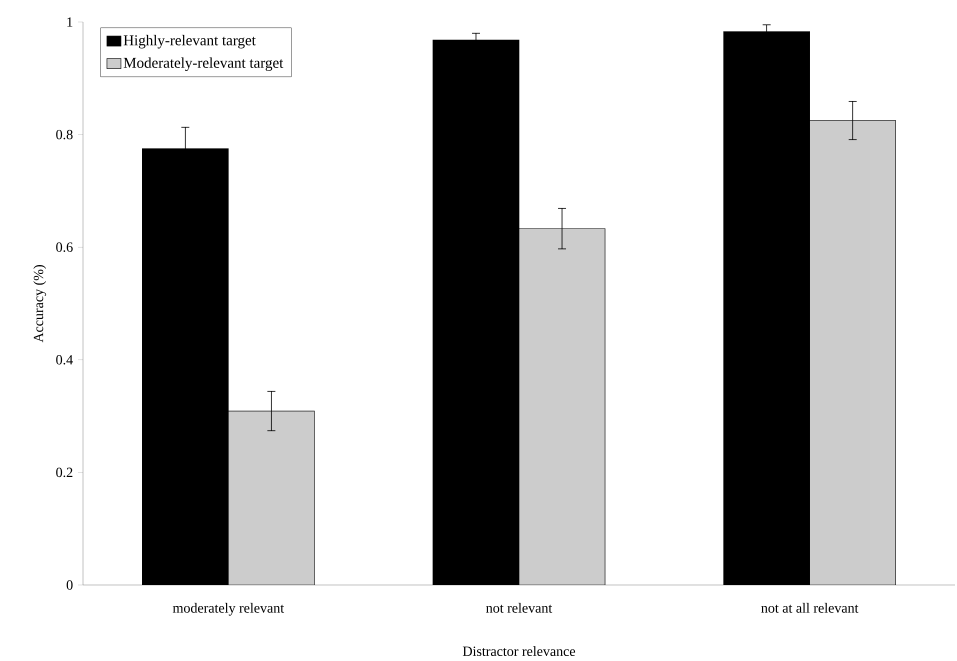 Image resolution: width=957 pixels, height=661 pixels. What do you see at coordinates (519, 651) in the screenshot?
I see `x-axis-title: Distractor relevance` at bounding box center [519, 651].